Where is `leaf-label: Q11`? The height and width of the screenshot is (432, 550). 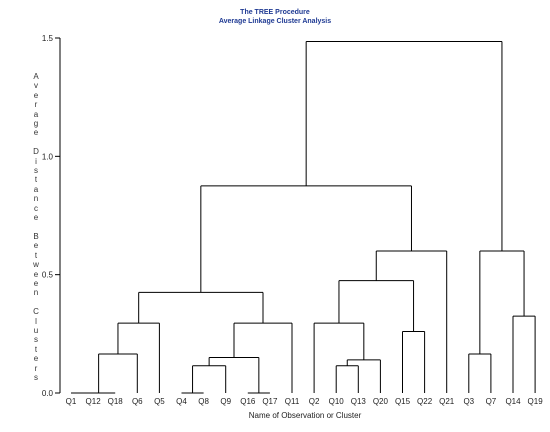 leaf-label: Q11 is located at coordinates (292, 401).